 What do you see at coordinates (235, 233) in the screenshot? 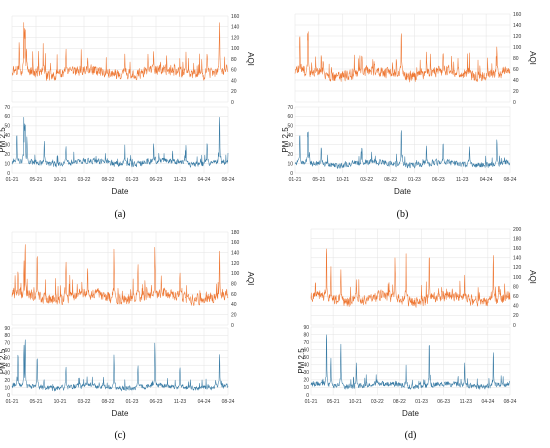
I see `y-tick-label: 180` at bounding box center [235, 233].